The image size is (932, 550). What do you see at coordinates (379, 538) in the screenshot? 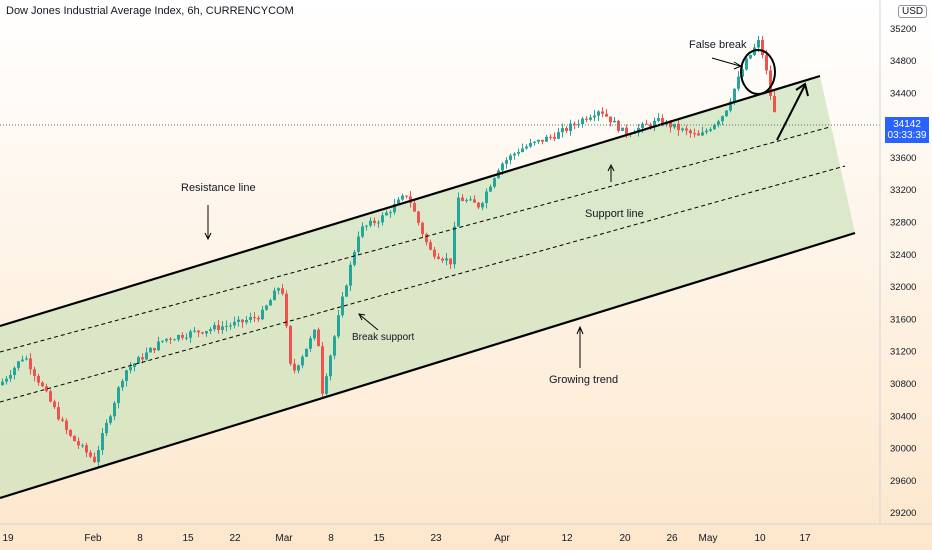
I see `x-tick-label: 15` at bounding box center [379, 538].